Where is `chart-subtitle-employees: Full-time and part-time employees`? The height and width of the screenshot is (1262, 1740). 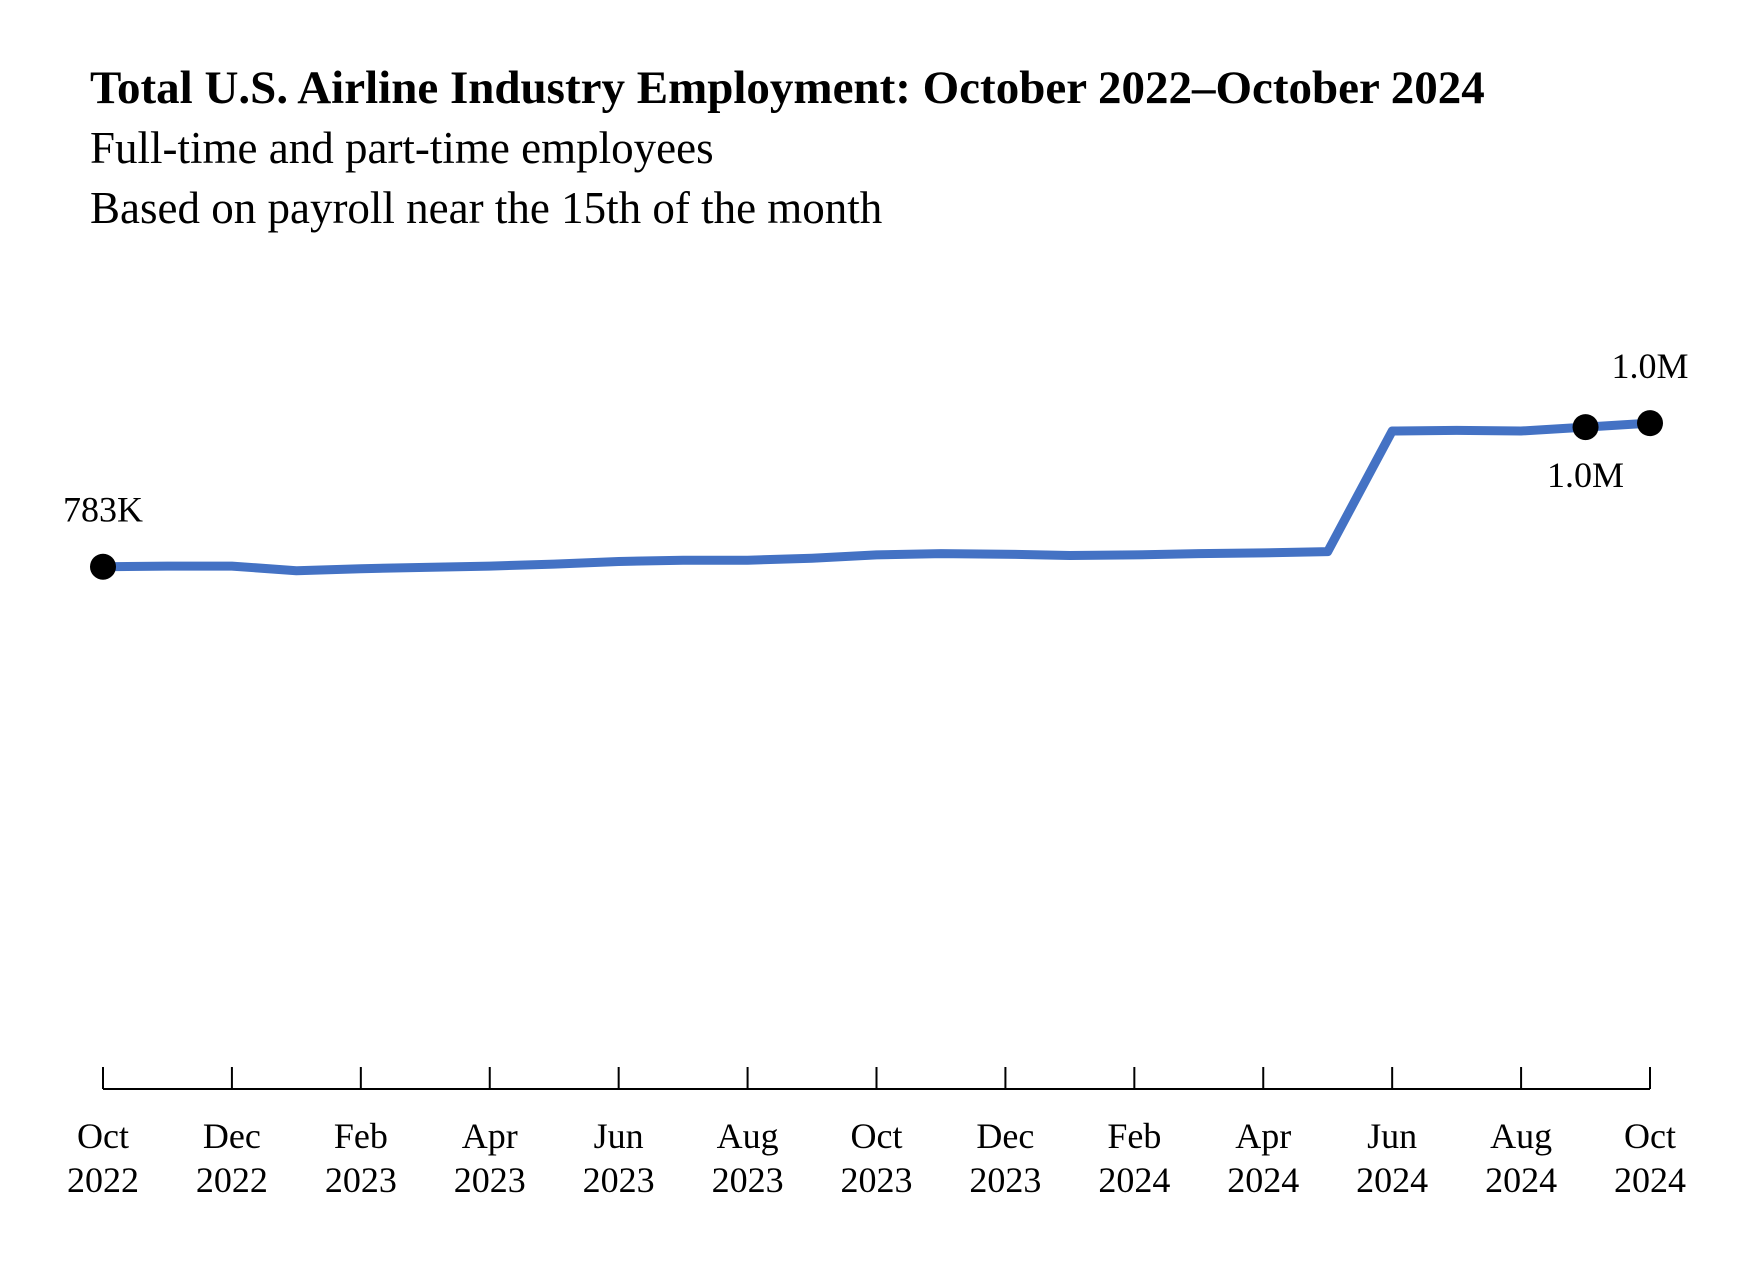
chart-subtitle-employees: Full-time and part-time employees is located at coordinates (402, 148).